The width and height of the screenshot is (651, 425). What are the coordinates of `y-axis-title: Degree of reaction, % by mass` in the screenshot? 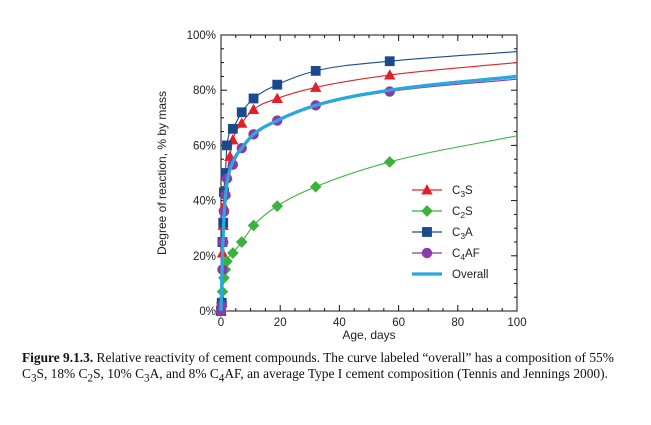 It's located at (162, 173).